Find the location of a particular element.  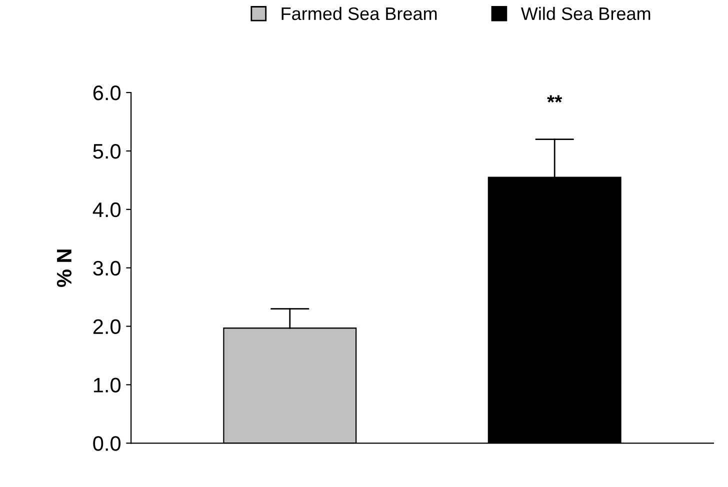

y-tick-label: 1.0 is located at coordinates (107, 385).